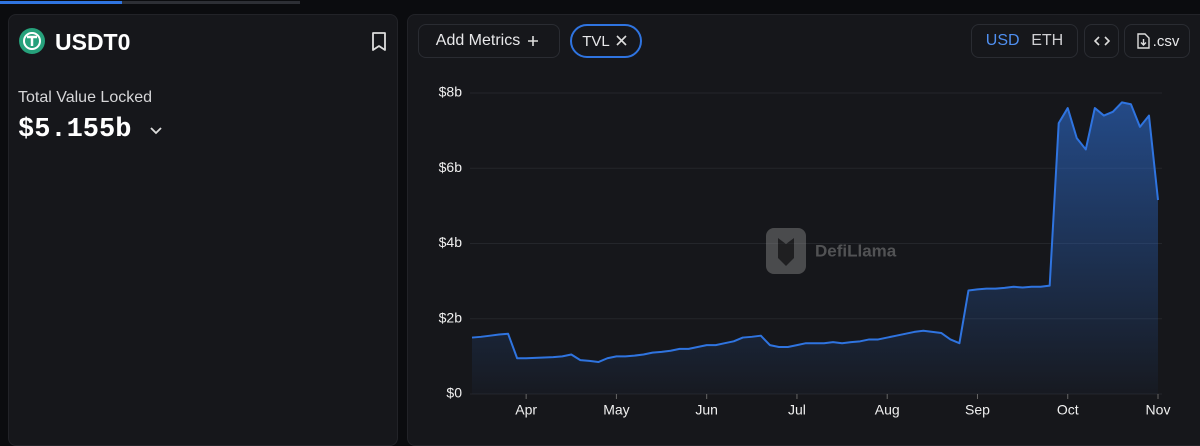  What do you see at coordinates (1068, 410) in the screenshot?
I see `x-tick-label: Oct` at bounding box center [1068, 410].